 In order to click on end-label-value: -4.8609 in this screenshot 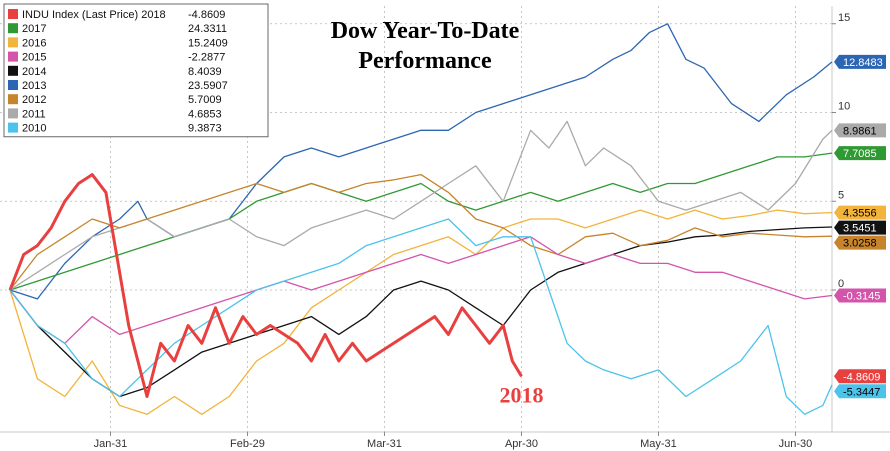, I will do `click(861, 377)`.